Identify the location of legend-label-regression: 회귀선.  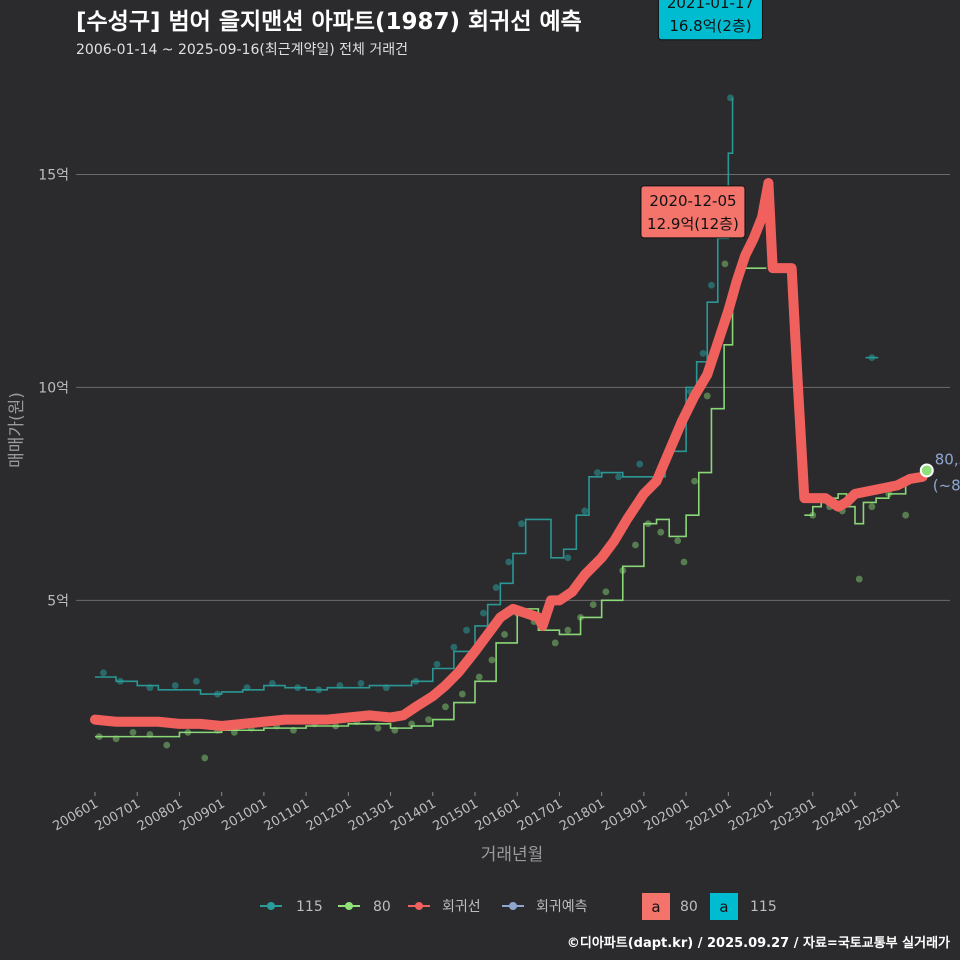
(461, 907).